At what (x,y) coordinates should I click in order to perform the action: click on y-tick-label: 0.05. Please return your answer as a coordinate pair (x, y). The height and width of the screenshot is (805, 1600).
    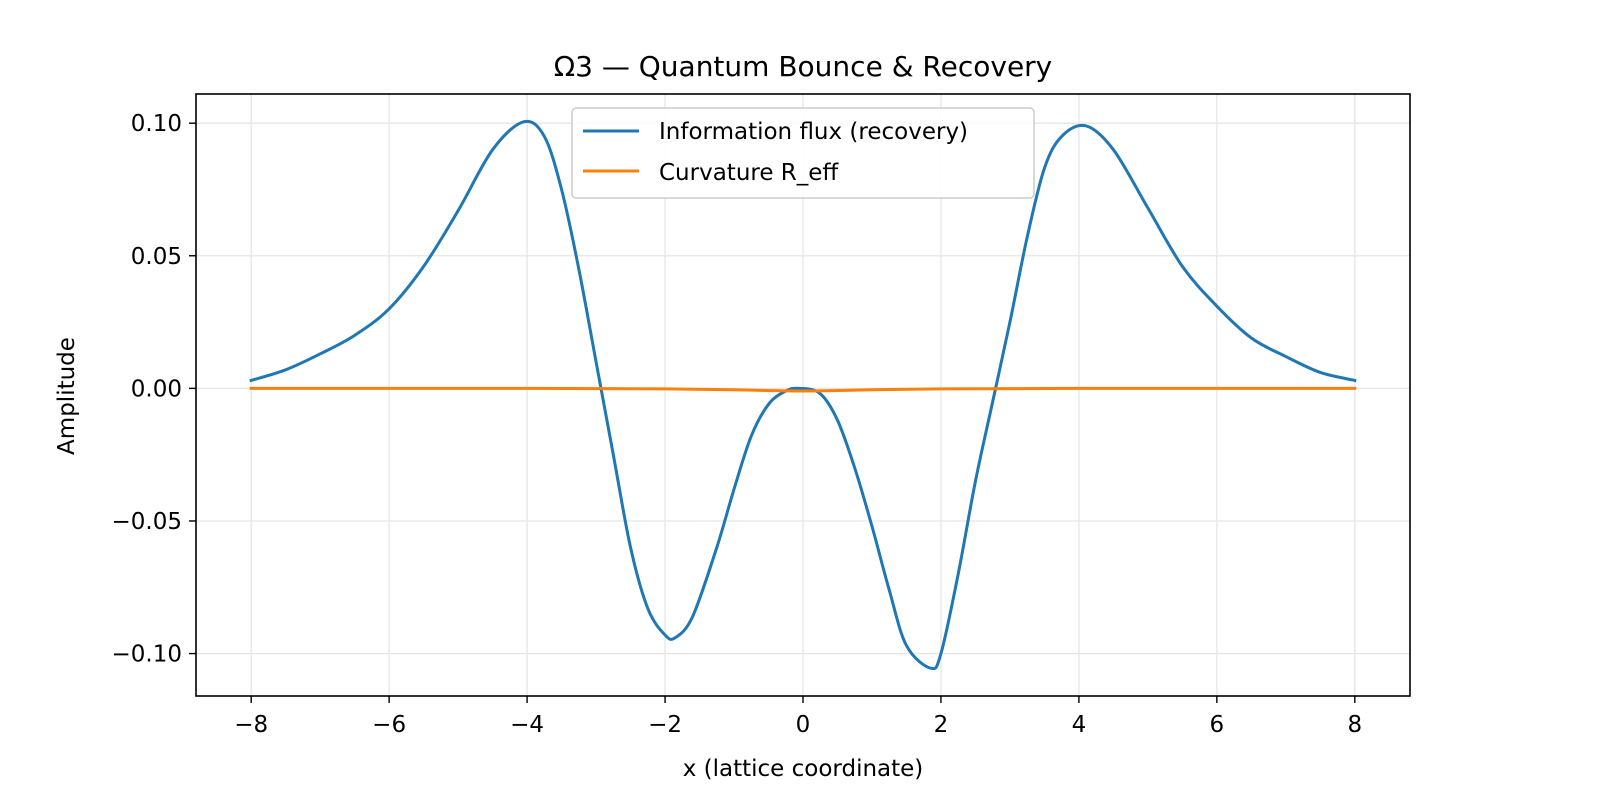
    Looking at the image, I should click on (156, 257).